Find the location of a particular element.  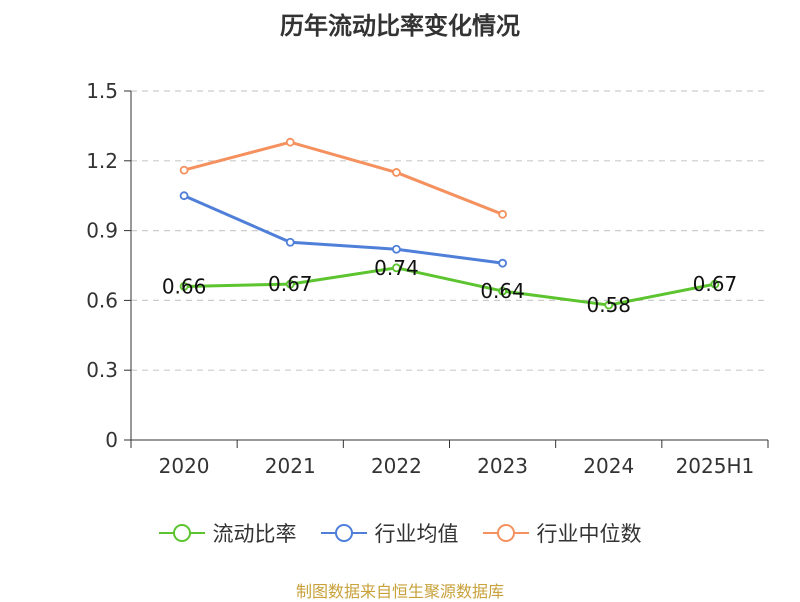

data-label: 0.66 is located at coordinates (184, 286).